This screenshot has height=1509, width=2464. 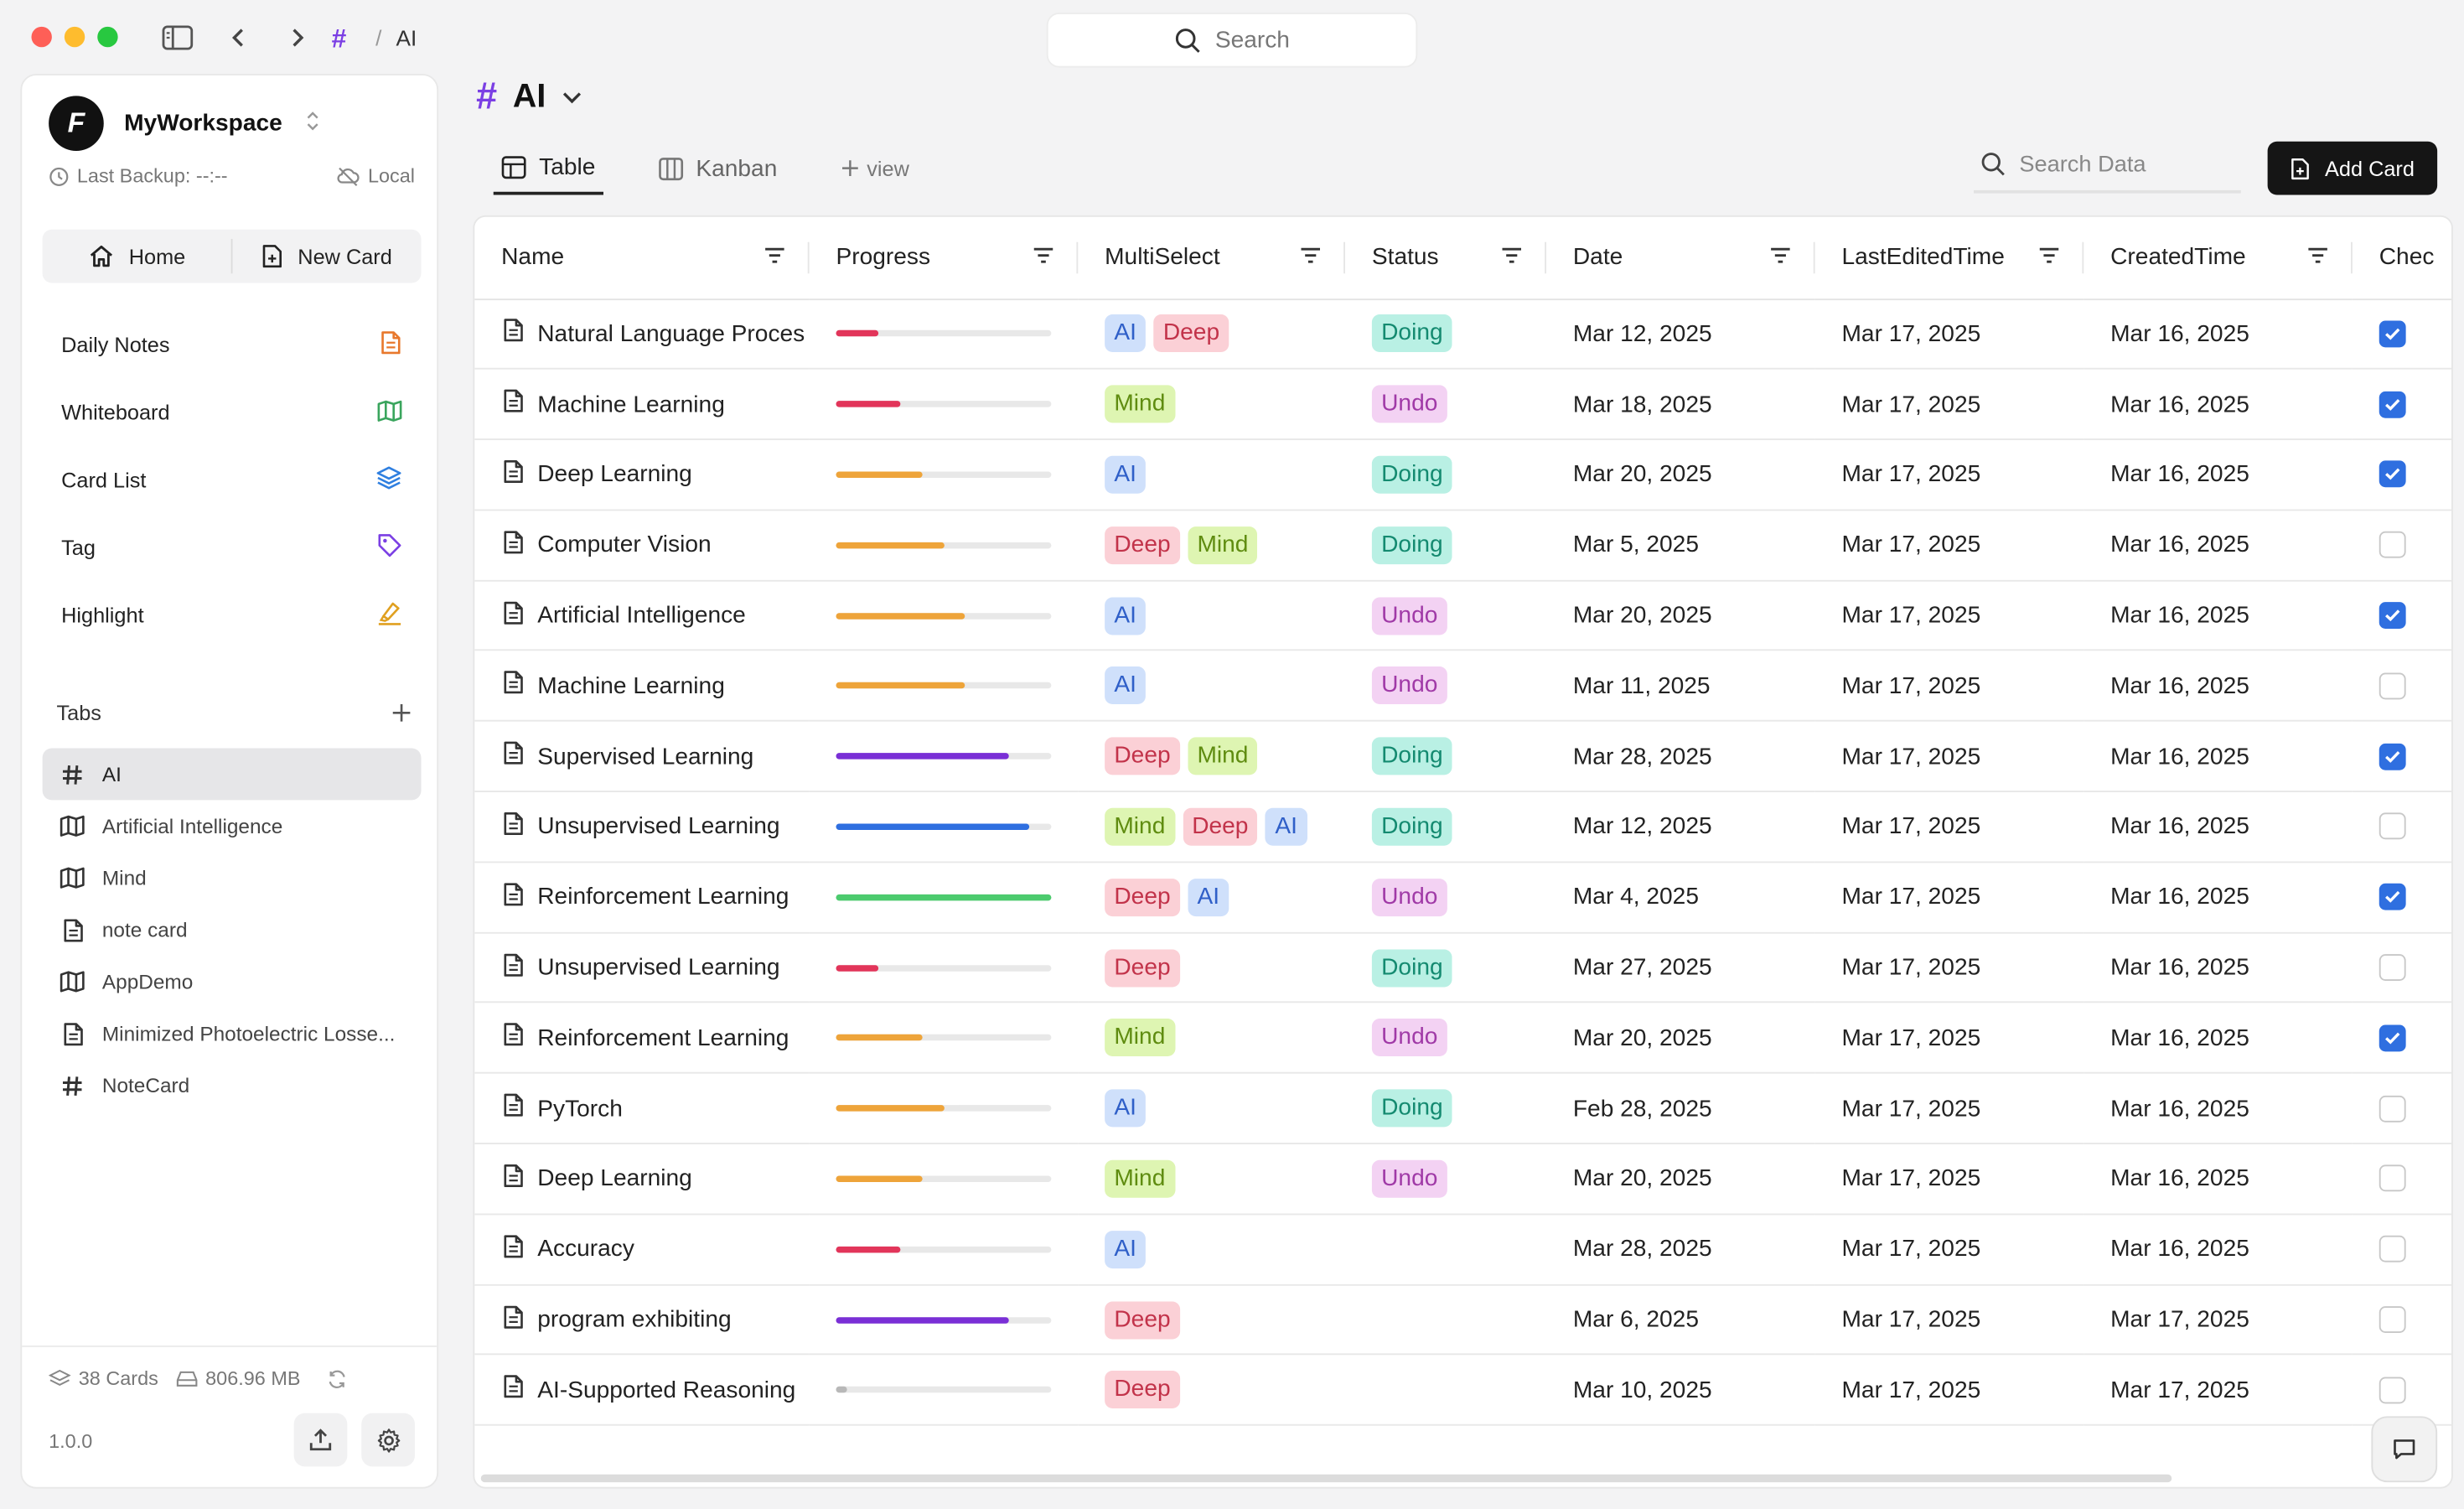 I want to click on column-header-chec: Chec, so click(x=2401, y=258).